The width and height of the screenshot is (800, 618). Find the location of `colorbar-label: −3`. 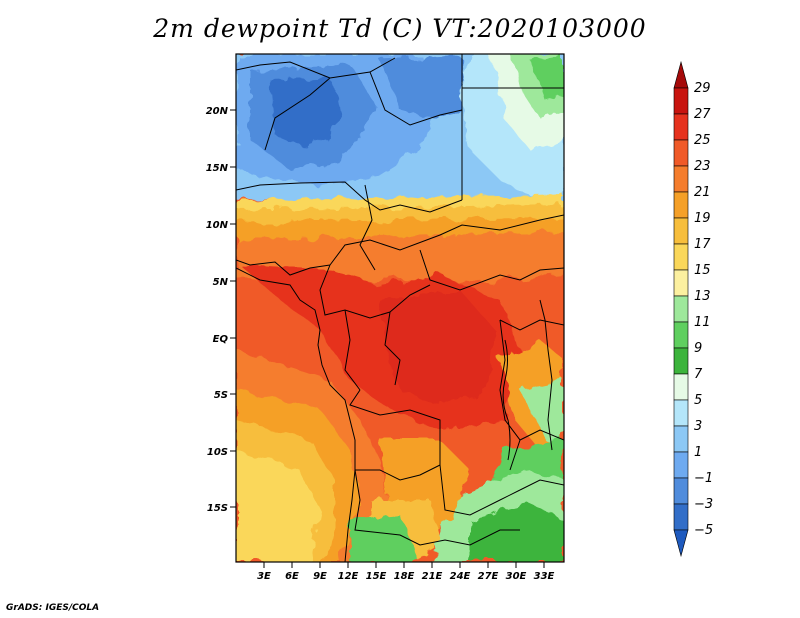

colorbar-label: −3 is located at coordinates (703, 504).